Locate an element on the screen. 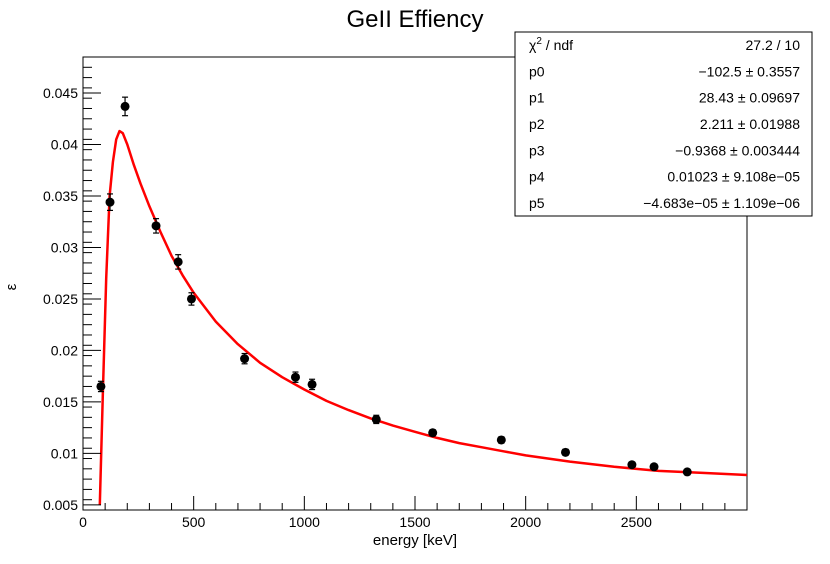 The height and width of the screenshot is (564, 830). stats-row-value: 27.2 / 10 is located at coordinates (773, 45).